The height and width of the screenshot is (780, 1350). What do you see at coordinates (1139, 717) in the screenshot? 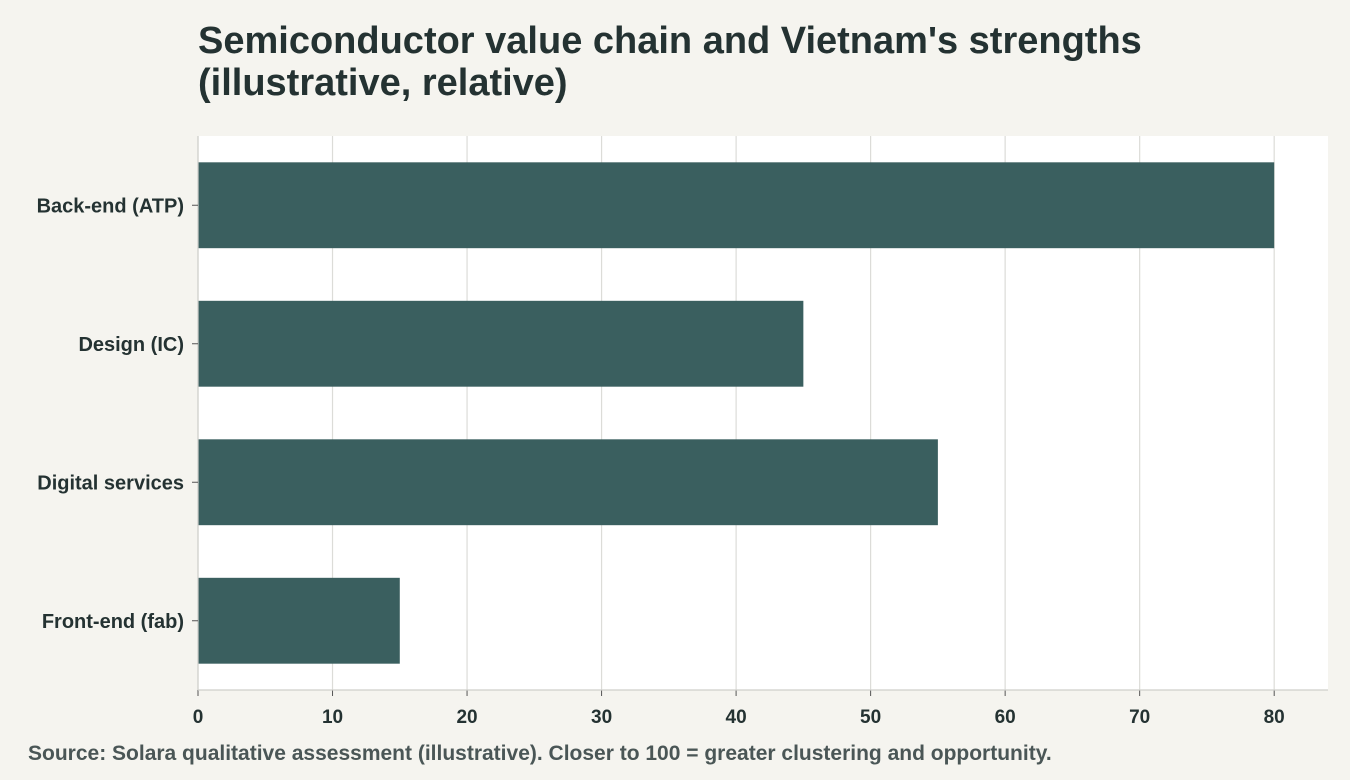
I see `x-tick-label: 70` at bounding box center [1139, 717].